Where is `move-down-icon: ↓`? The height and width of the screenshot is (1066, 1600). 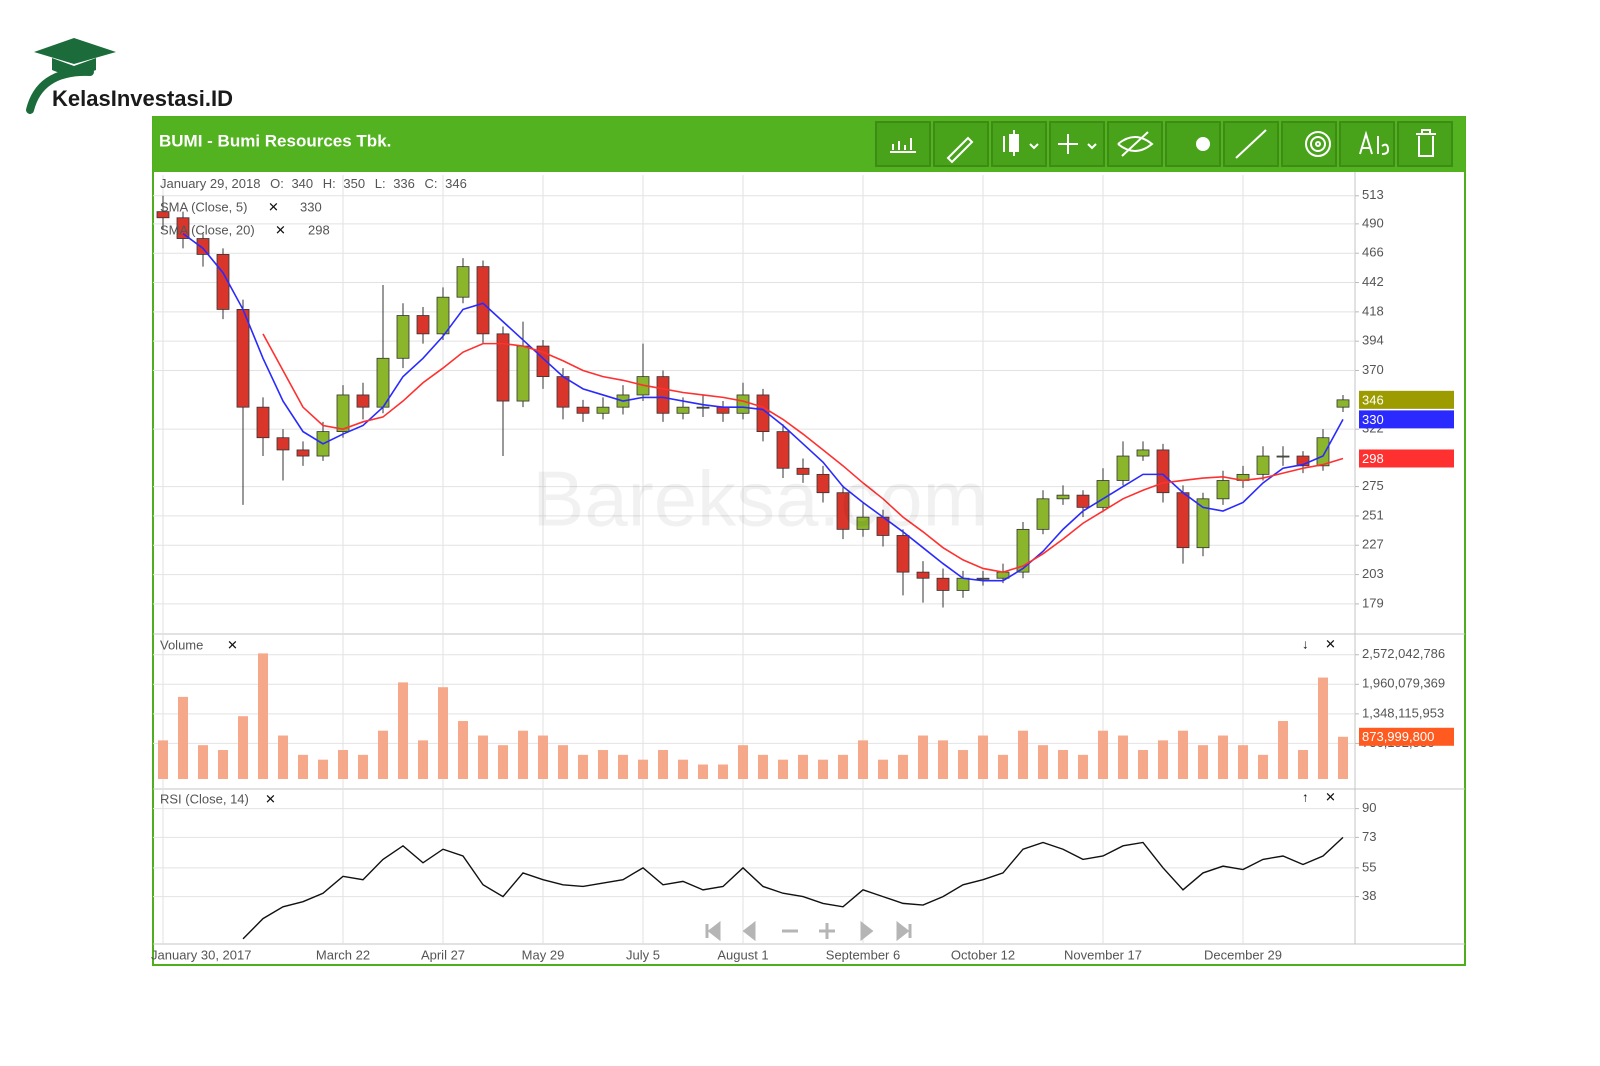
move-down-icon: ↓ is located at coordinates (1305, 643).